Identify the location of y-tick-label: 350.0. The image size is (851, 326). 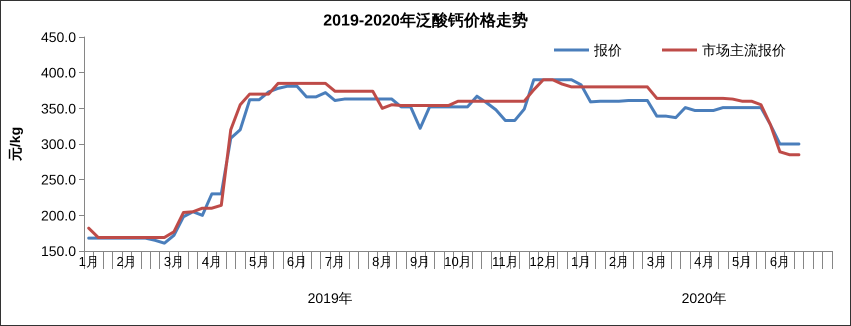
(58, 108).